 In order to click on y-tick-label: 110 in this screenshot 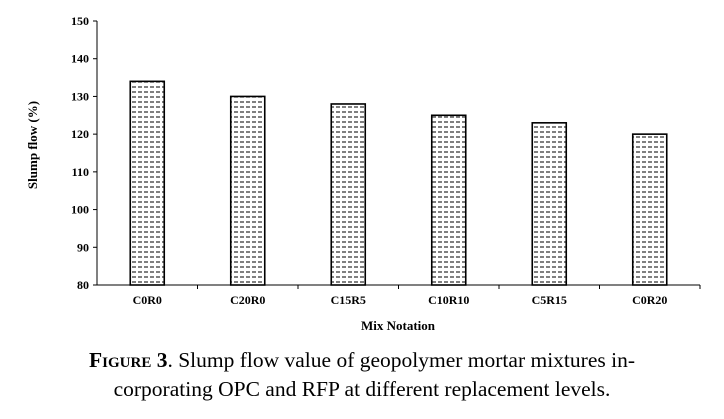, I will do `click(80, 172)`.